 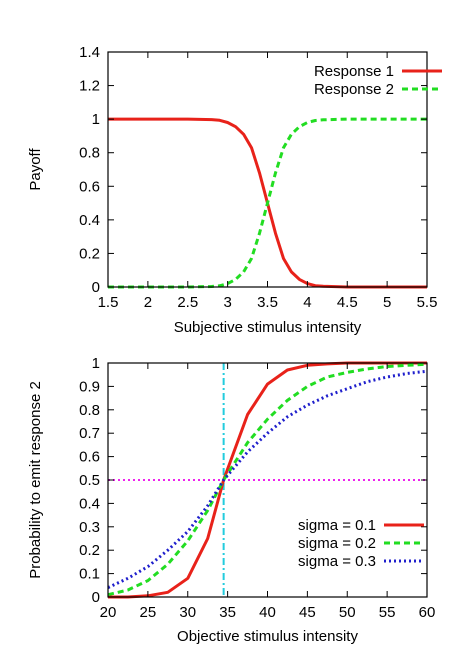 I want to click on payoff-y-tick-label: 0.6, so click(x=89, y=186).